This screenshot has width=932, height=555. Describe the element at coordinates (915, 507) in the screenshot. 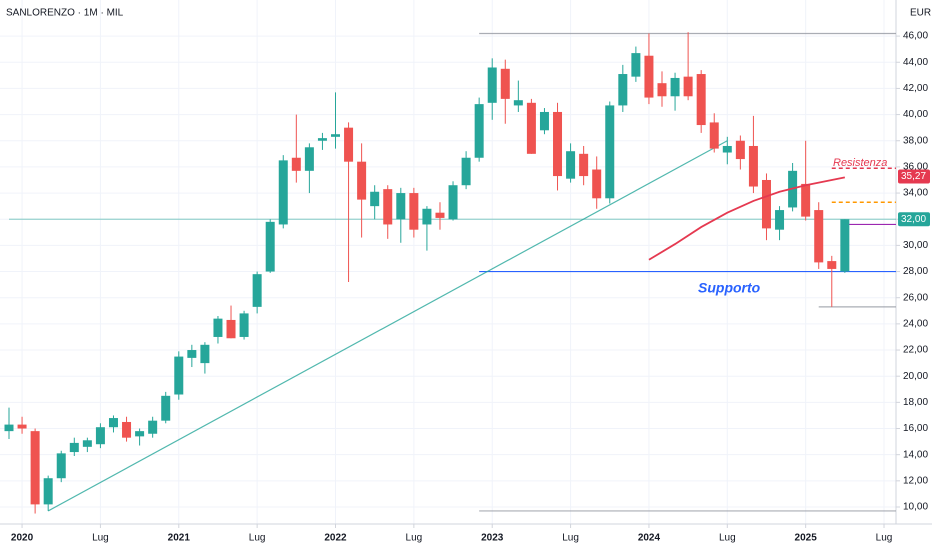

I see `y-tick-label: 10,00` at that location.